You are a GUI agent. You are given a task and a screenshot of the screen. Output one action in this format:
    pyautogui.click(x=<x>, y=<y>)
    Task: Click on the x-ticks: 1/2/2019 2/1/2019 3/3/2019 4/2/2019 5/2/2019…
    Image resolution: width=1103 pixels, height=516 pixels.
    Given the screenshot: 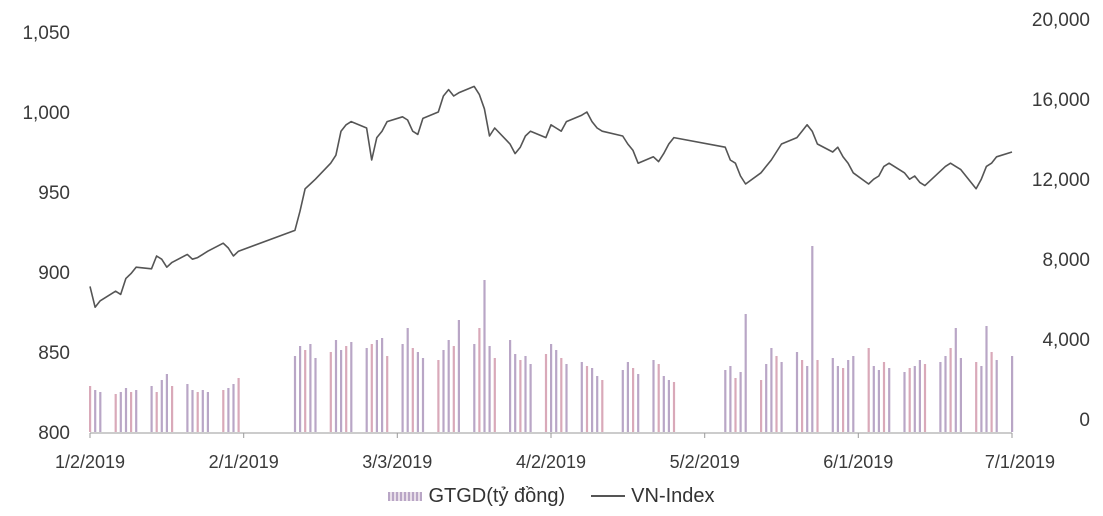 What is the action you would take?
    pyautogui.click(x=555, y=452)
    